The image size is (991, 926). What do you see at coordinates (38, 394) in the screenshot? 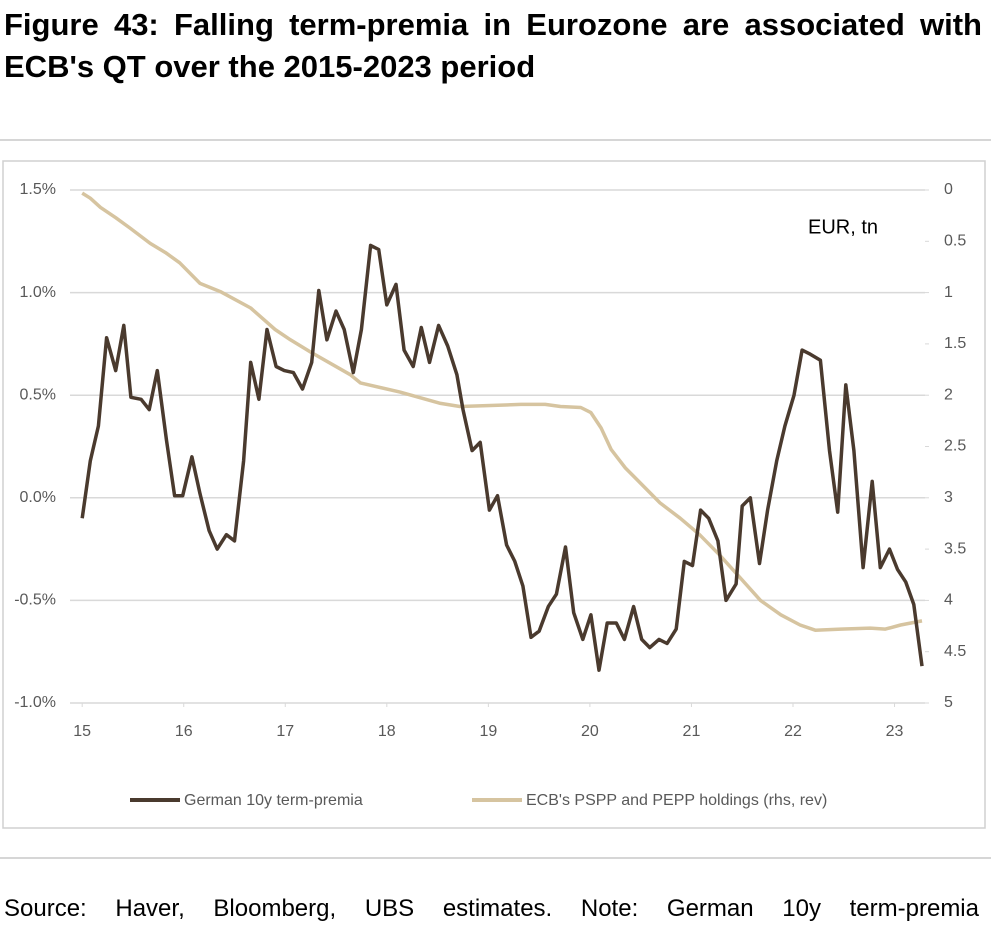
I see `y-tick-label: 0.5%` at bounding box center [38, 394].